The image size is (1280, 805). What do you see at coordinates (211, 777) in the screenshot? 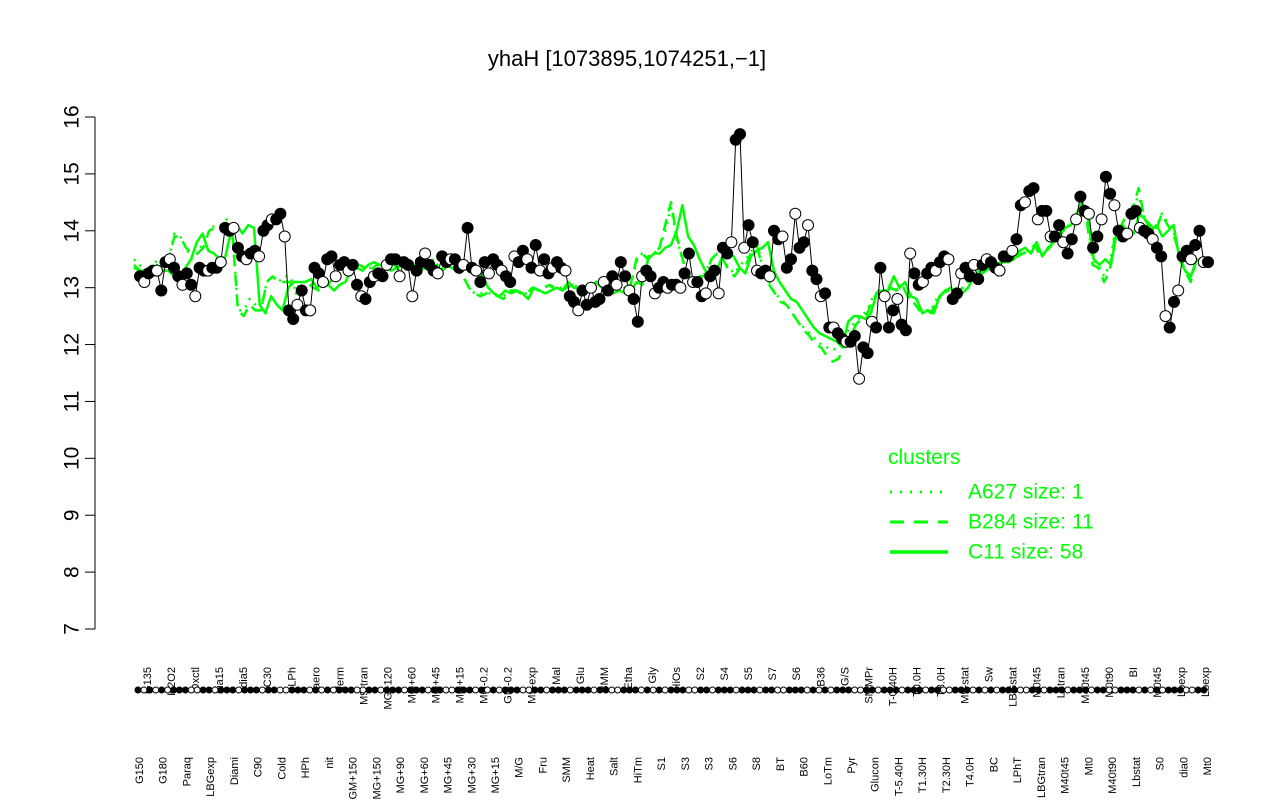
I see `x-tick-label-lower: LBGexp` at bounding box center [211, 777].